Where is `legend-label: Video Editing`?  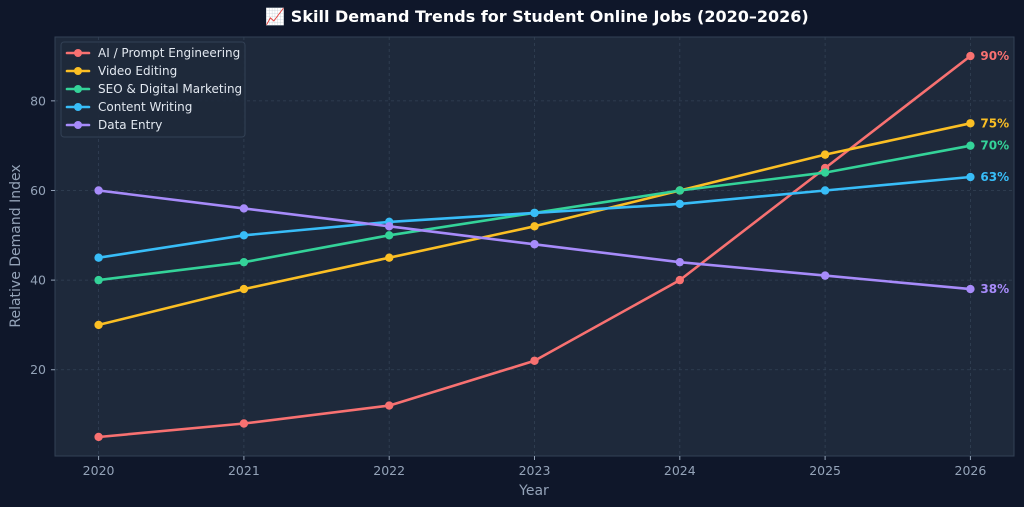 legend-label: Video Editing is located at coordinates (137, 71).